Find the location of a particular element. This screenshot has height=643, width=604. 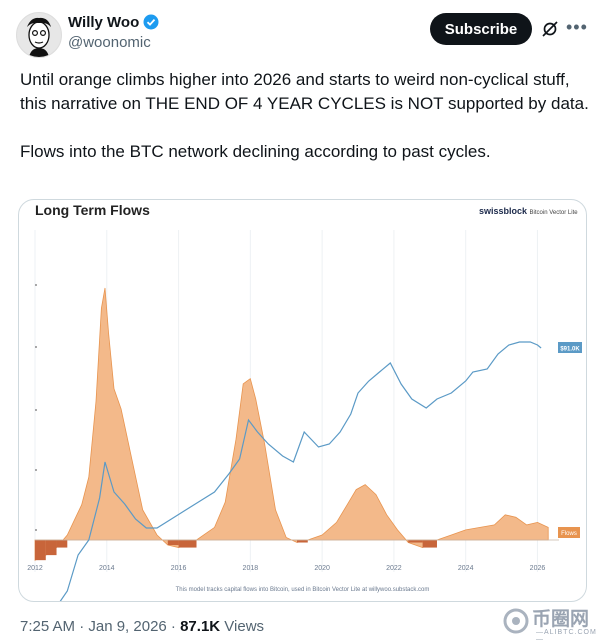

author-name-text: Willy Woo is located at coordinates (104, 22).